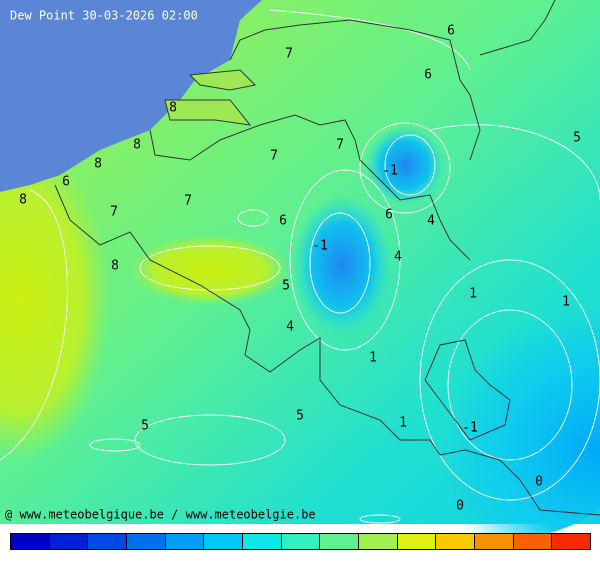 The width and height of the screenshot is (600, 575). I want to click on map-title: Dew Point 30-03-2026 02:00, so click(104, 16).